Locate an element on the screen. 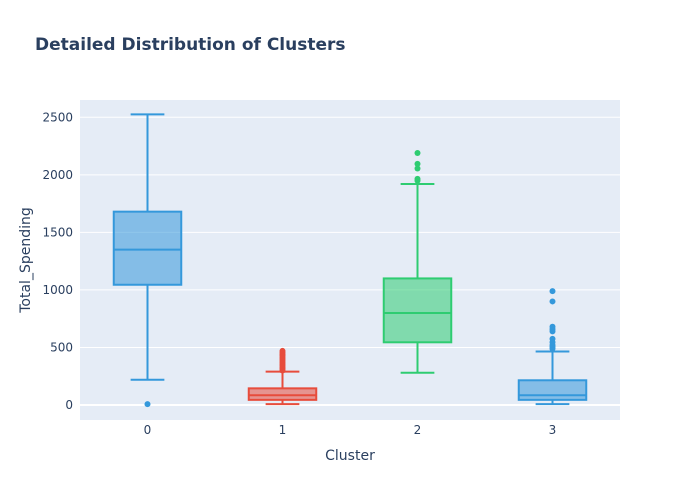 This screenshot has width=700, height=500. x-axis-label: Cluster is located at coordinates (350, 456).